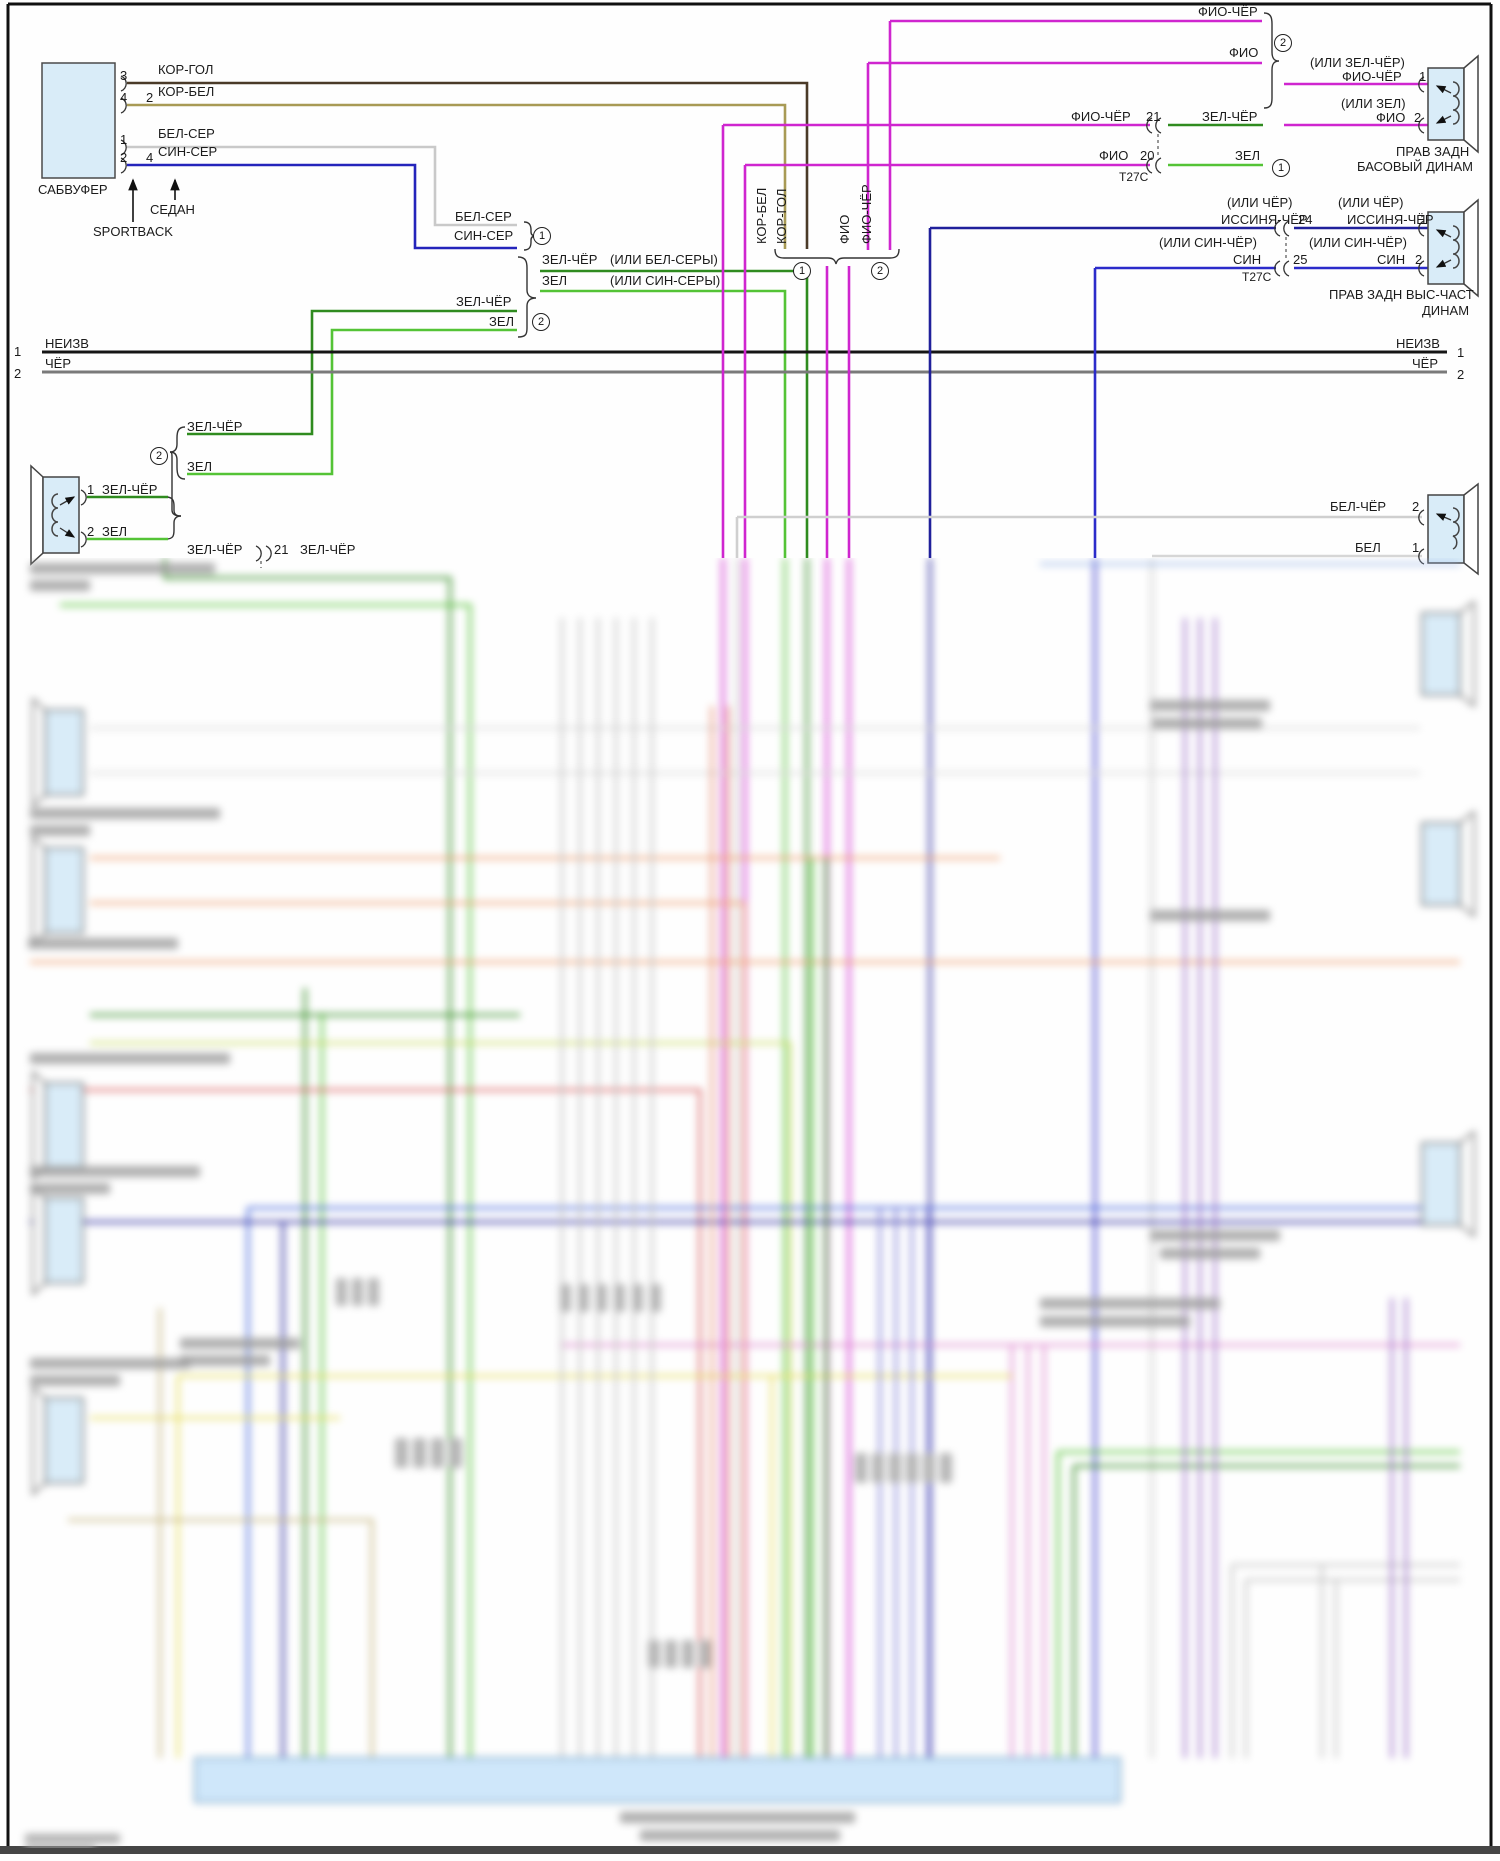  What do you see at coordinates (175, 483) in the screenshot?
I see `left-speaker-braces` at bounding box center [175, 483].